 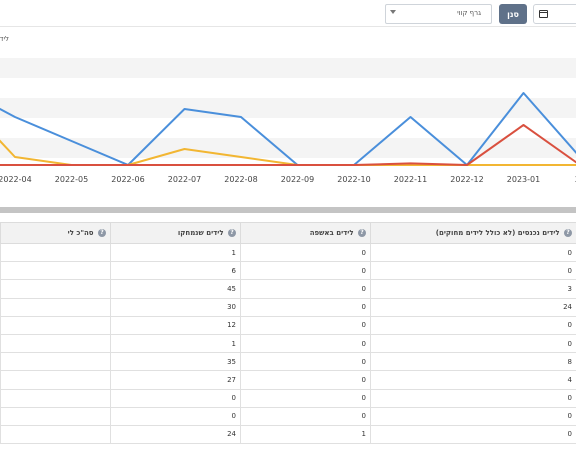 I want to click on table-row: 45 0 3, so click(x=288, y=289).